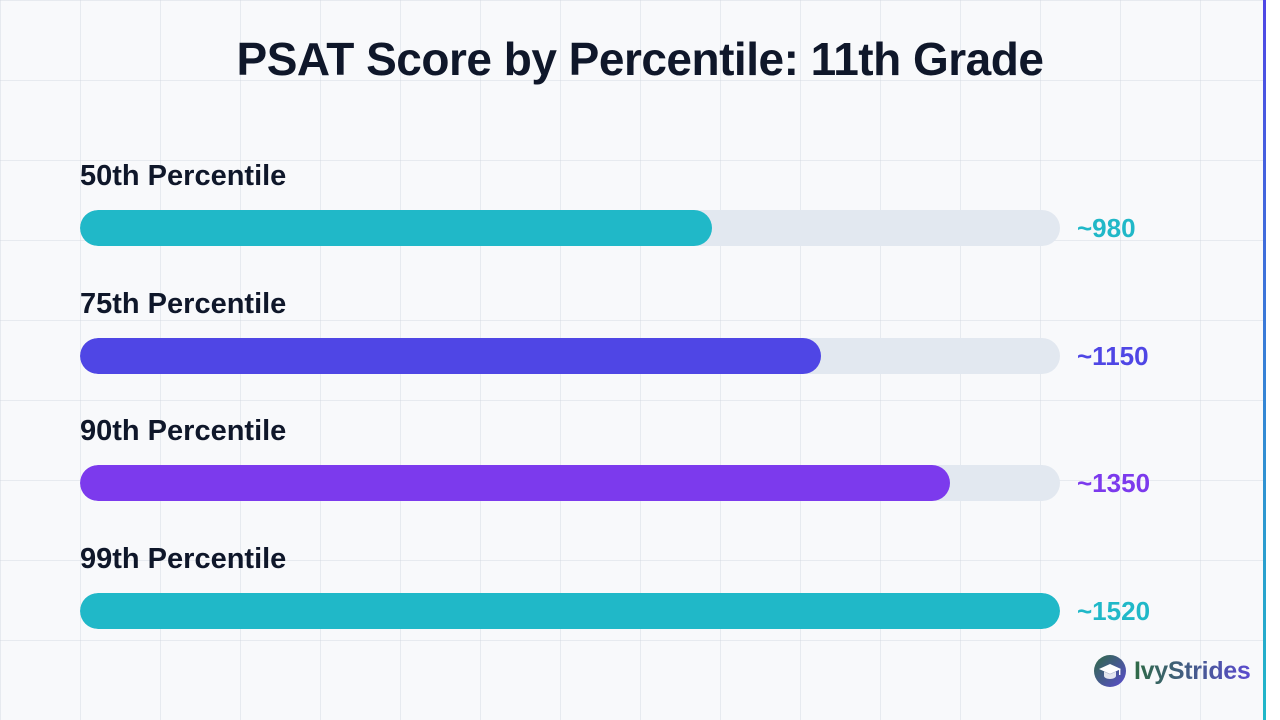  Describe the element at coordinates (1273, 360) in the screenshot. I see `right-edge-panel` at that location.